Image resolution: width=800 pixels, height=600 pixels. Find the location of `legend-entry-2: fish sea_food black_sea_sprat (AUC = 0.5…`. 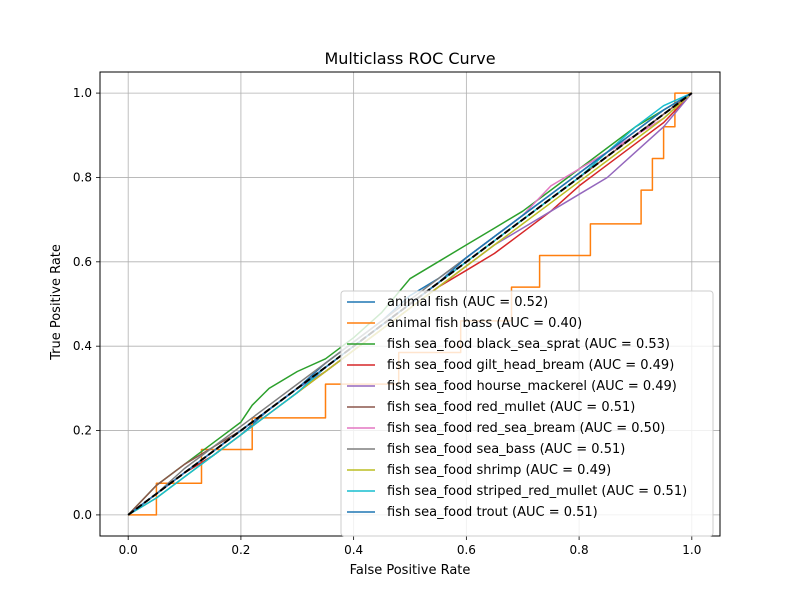

legend-entry-2: fish sea_food black_sea_sprat (AUC = 0.5… is located at coordinates (528, 344).